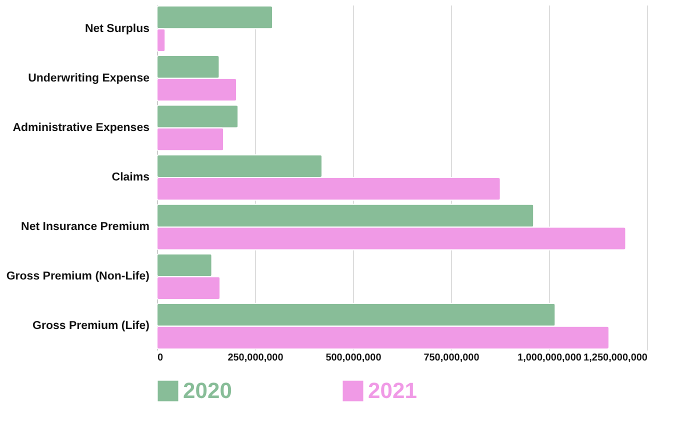  What do you see at coordinates (207, 390) in the screenshot?
I see `legend-label: 2020` at bounding box center [207, 390].